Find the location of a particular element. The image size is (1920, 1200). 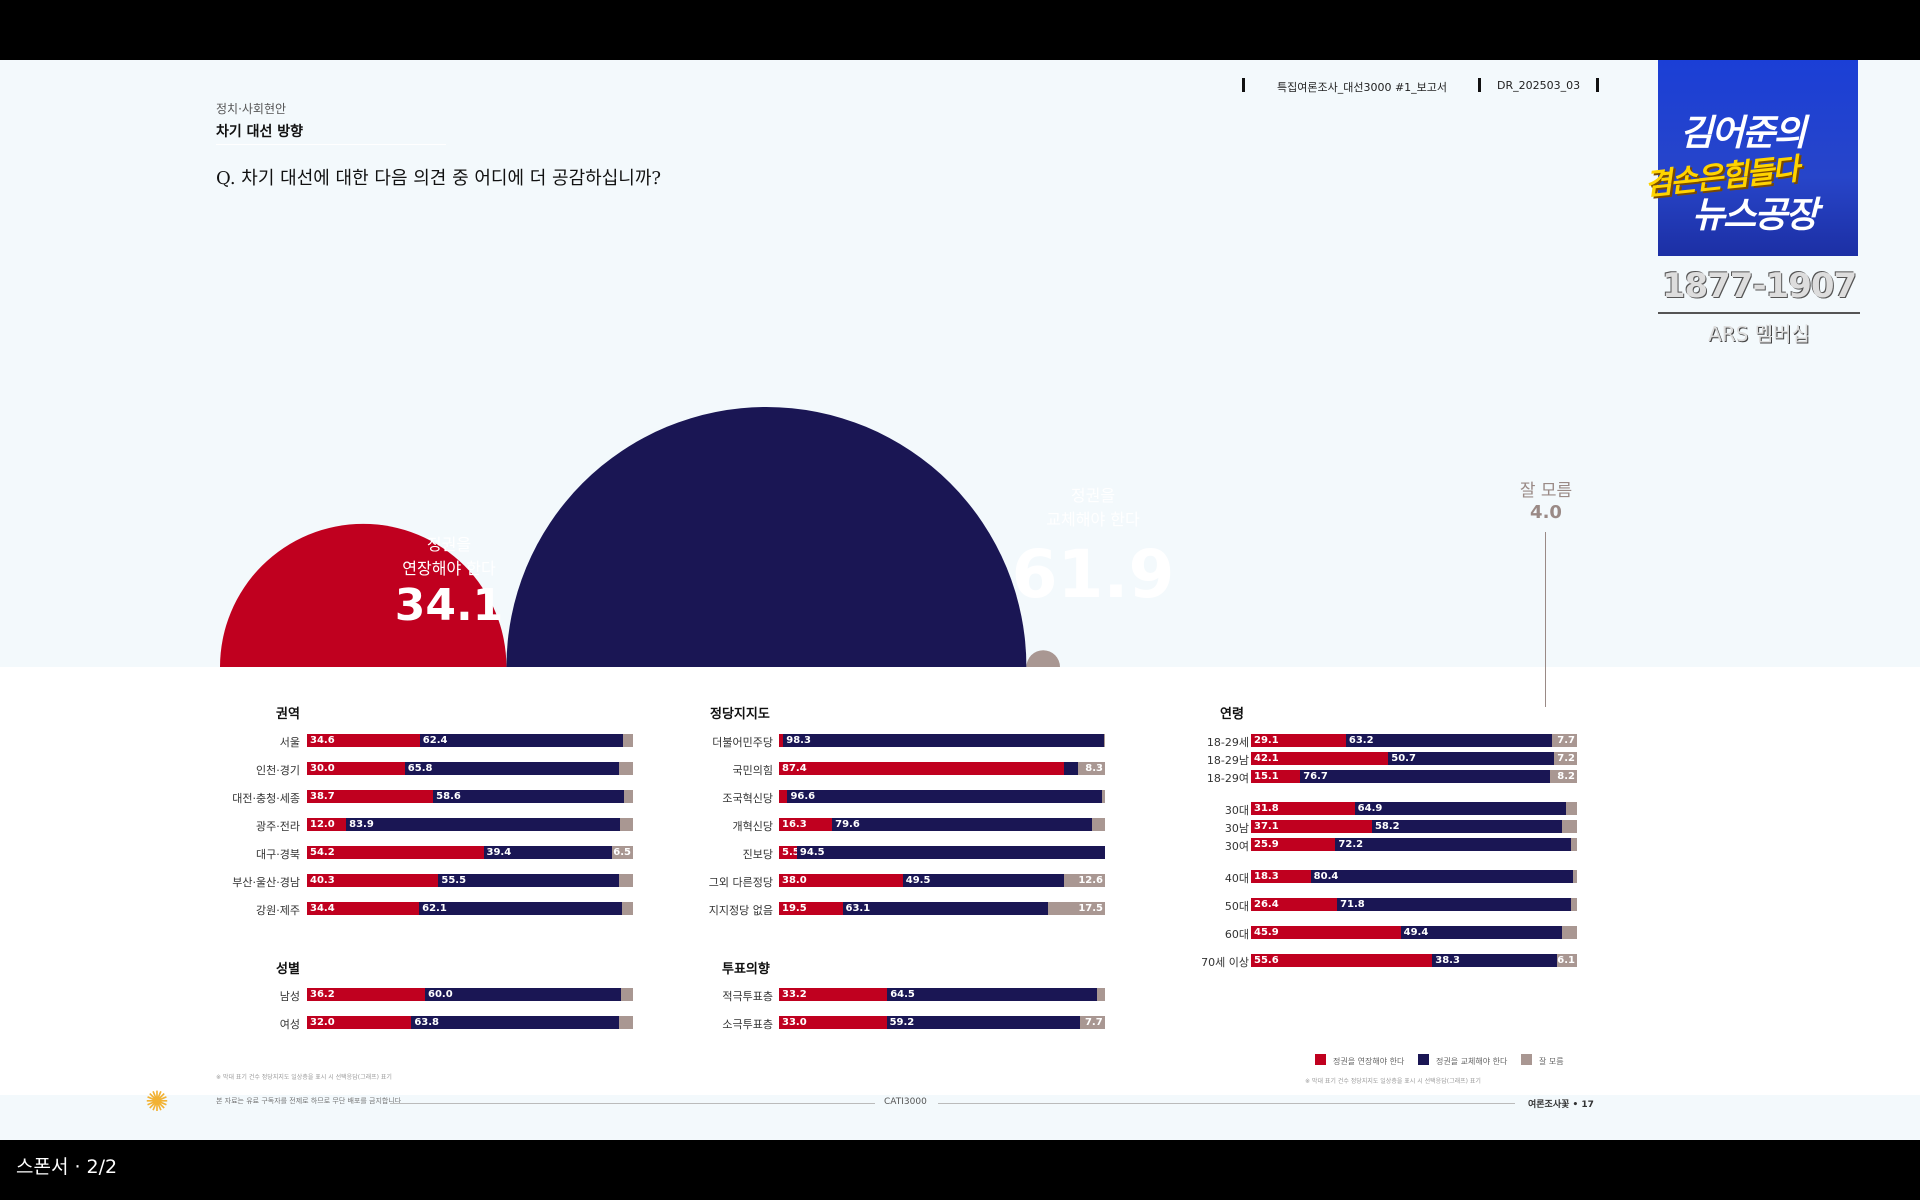

replace-label-line2: 교체해야 한다 is located at coordinates (1093, 519).